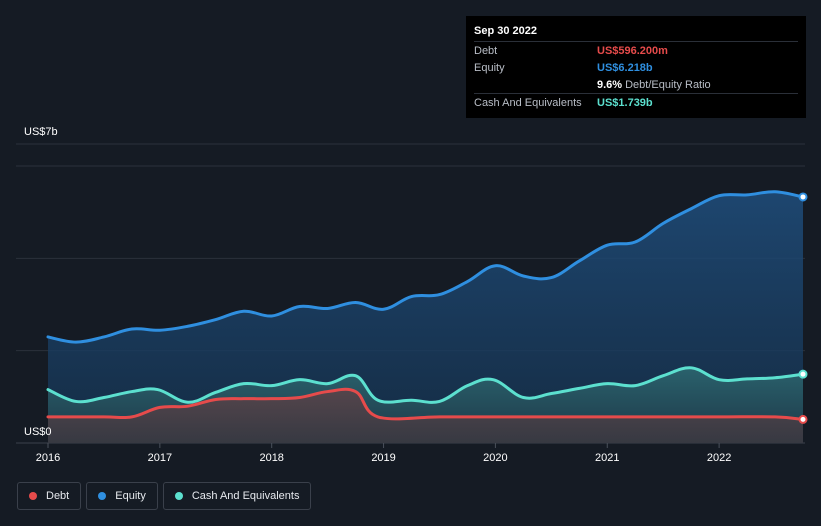 This screenshot has height=526, width=821. Describe the element at coordinates (505, 31) in the screenshot. I see `tooltip-date: Sep 30 2022` at that location.